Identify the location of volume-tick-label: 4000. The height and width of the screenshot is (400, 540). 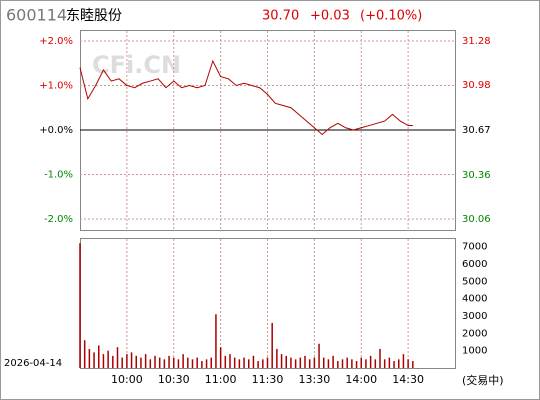
(474, 299).